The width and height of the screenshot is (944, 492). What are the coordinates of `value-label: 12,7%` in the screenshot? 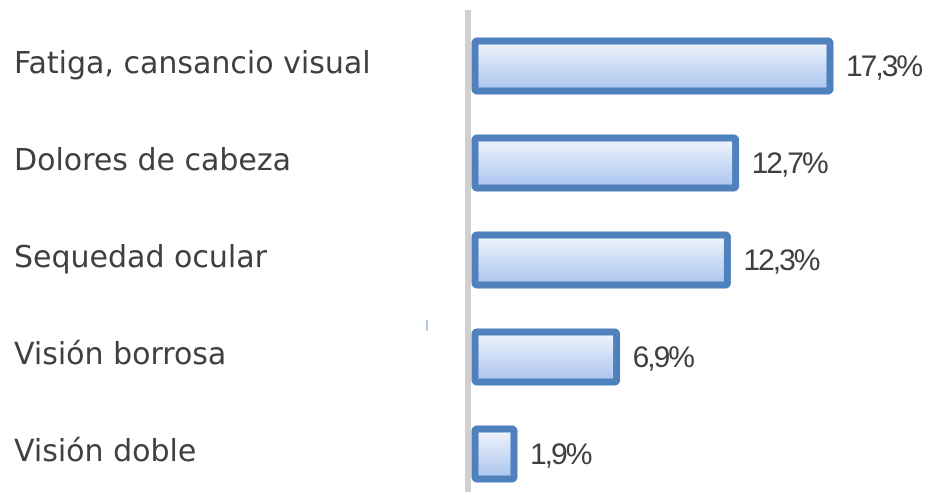 It's located at (790, 163).